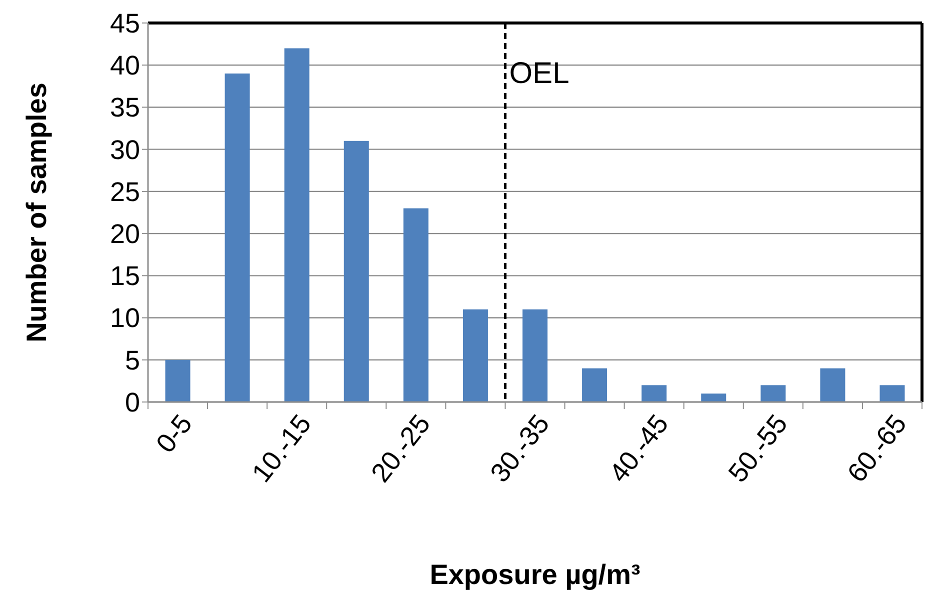 This screenshot has width=925, height=593. What do you see at coordinates (125, 318) in the screenshot?
I see `y-tick-label: 10` at bounding box center [125, 318].